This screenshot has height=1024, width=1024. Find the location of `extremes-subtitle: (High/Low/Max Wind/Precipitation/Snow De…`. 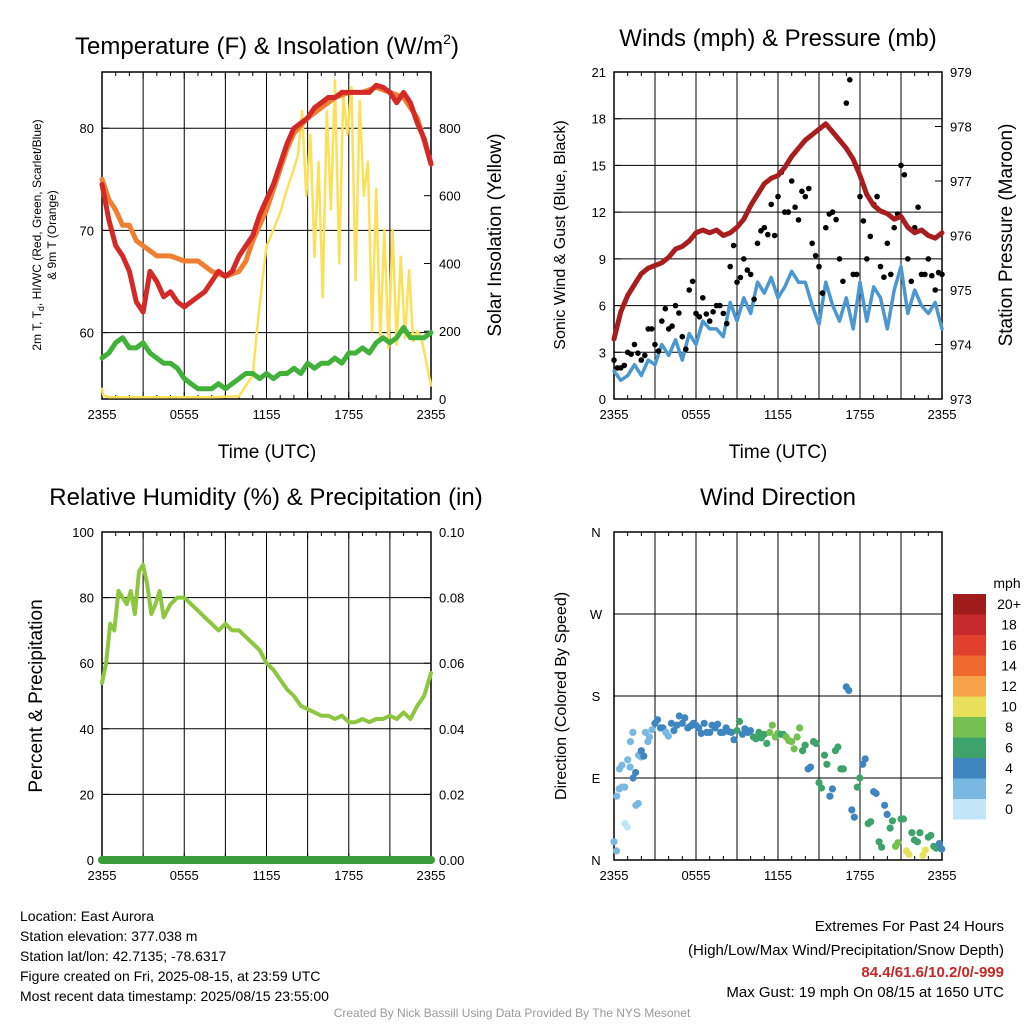

extremes-subtitle: (High/Low/Max Wind/Precipitation/Snow De… is located at coordinates (846, 950).